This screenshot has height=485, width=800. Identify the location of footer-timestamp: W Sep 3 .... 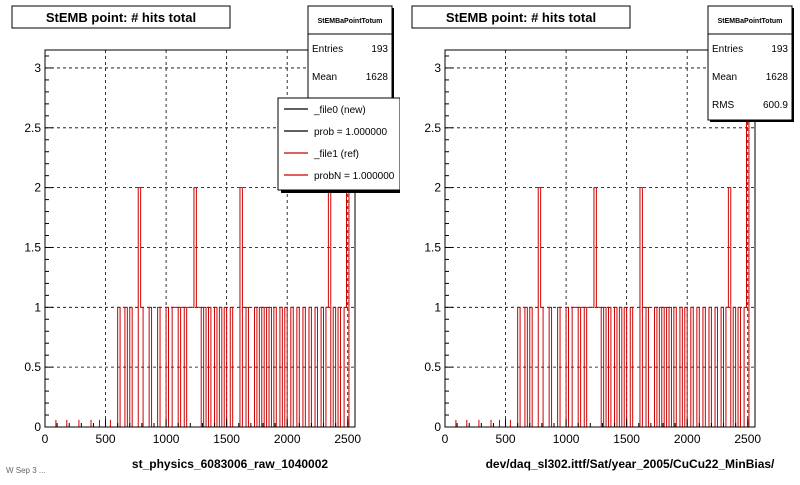
(26, 470).